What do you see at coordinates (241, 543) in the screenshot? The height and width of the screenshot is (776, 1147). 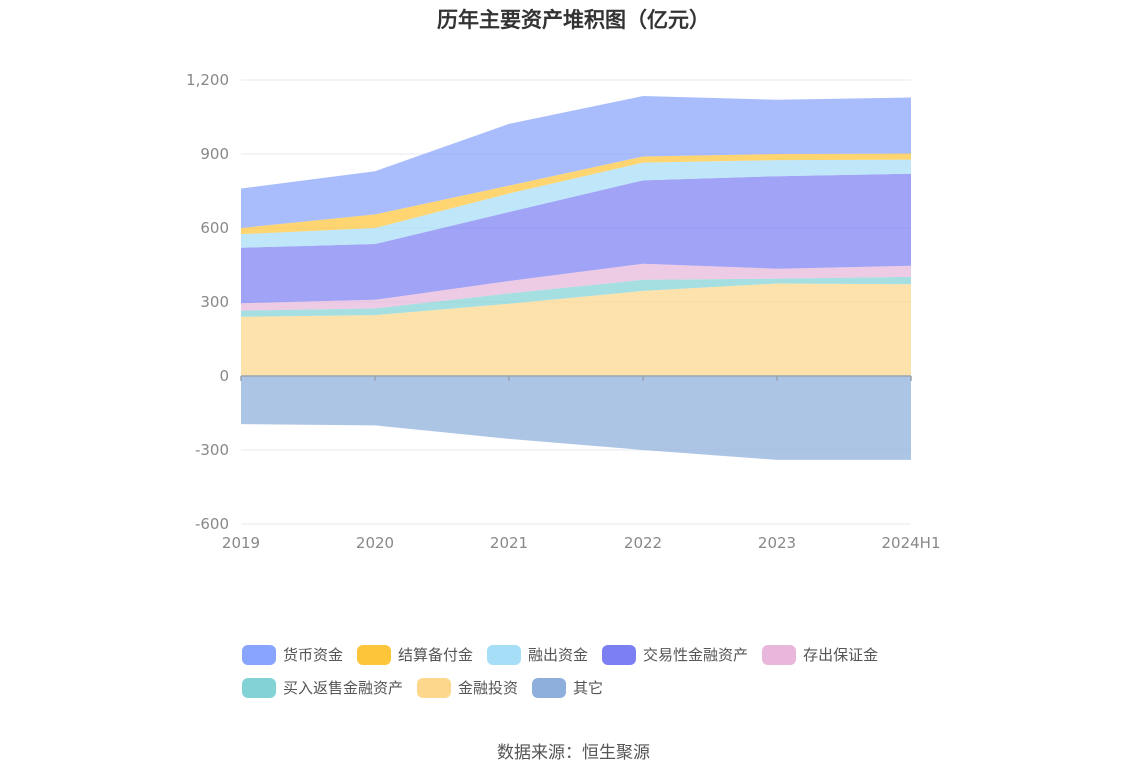 I see `x-tick-label: 2019` at bounding box center [241, 543].